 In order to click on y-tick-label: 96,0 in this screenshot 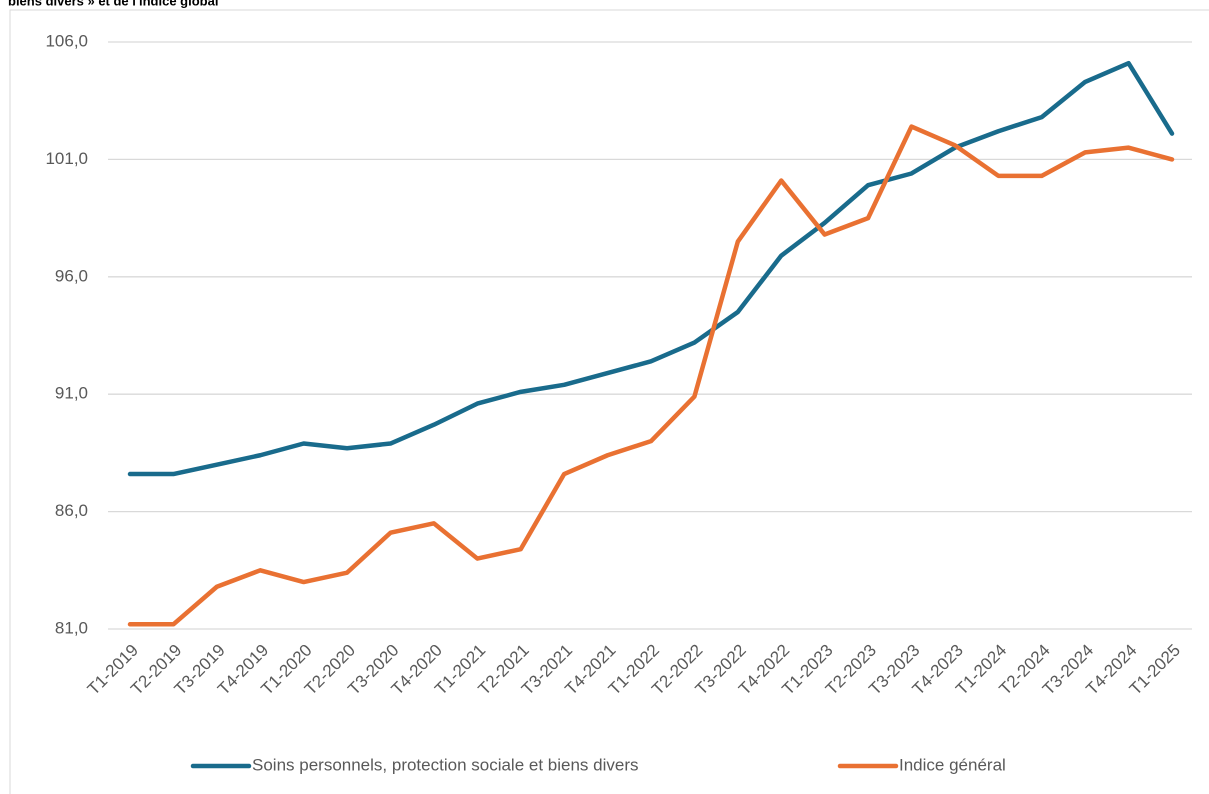, I will do `click(71, 275)`.